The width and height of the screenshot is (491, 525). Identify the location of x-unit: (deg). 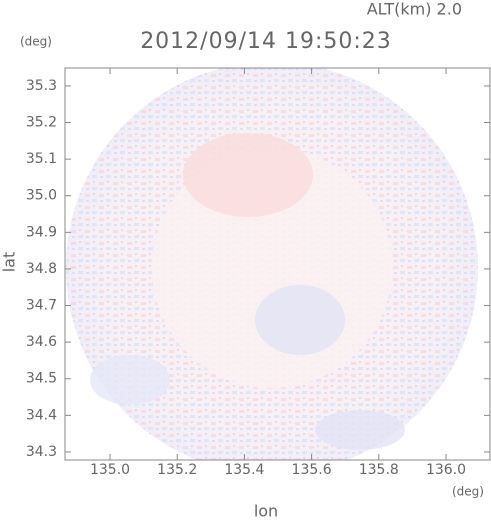
(468, 492).